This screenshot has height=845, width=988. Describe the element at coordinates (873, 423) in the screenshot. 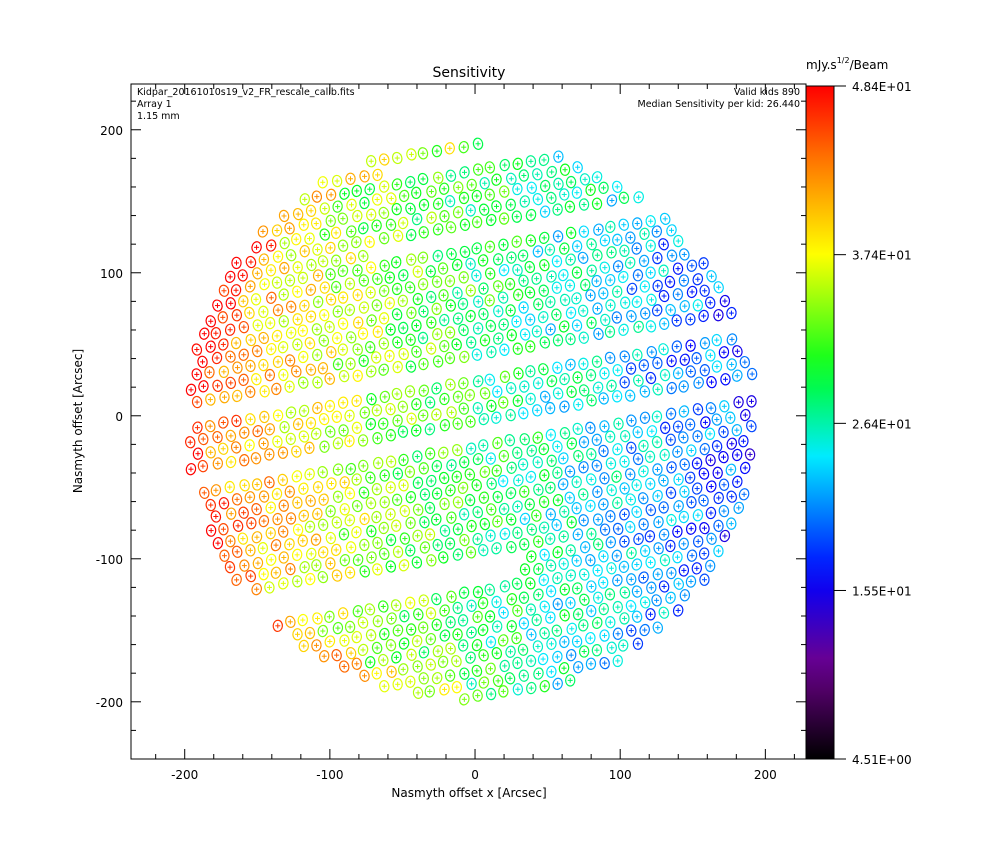

I see `colorbar-ticks: 4.84E+01 3.74E+01 2.64E+01 1.55E+01 4.51E+00` at that location.